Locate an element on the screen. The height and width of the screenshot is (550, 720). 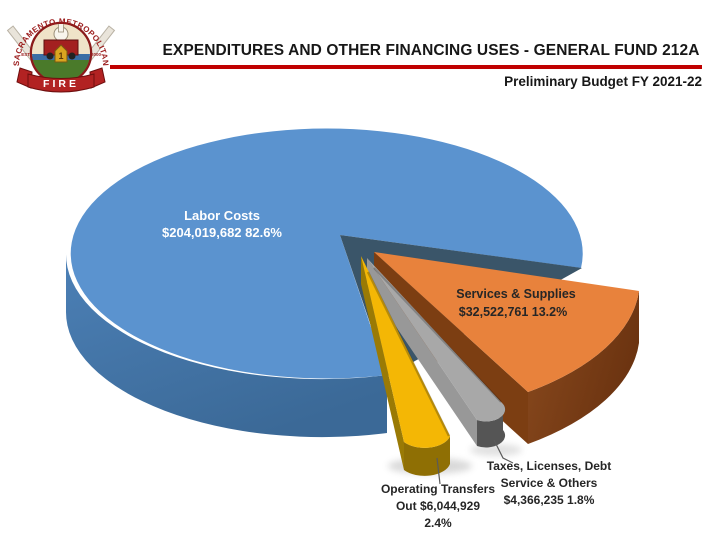
slice-transfers-left-wall is located at coordinates (382, 363).